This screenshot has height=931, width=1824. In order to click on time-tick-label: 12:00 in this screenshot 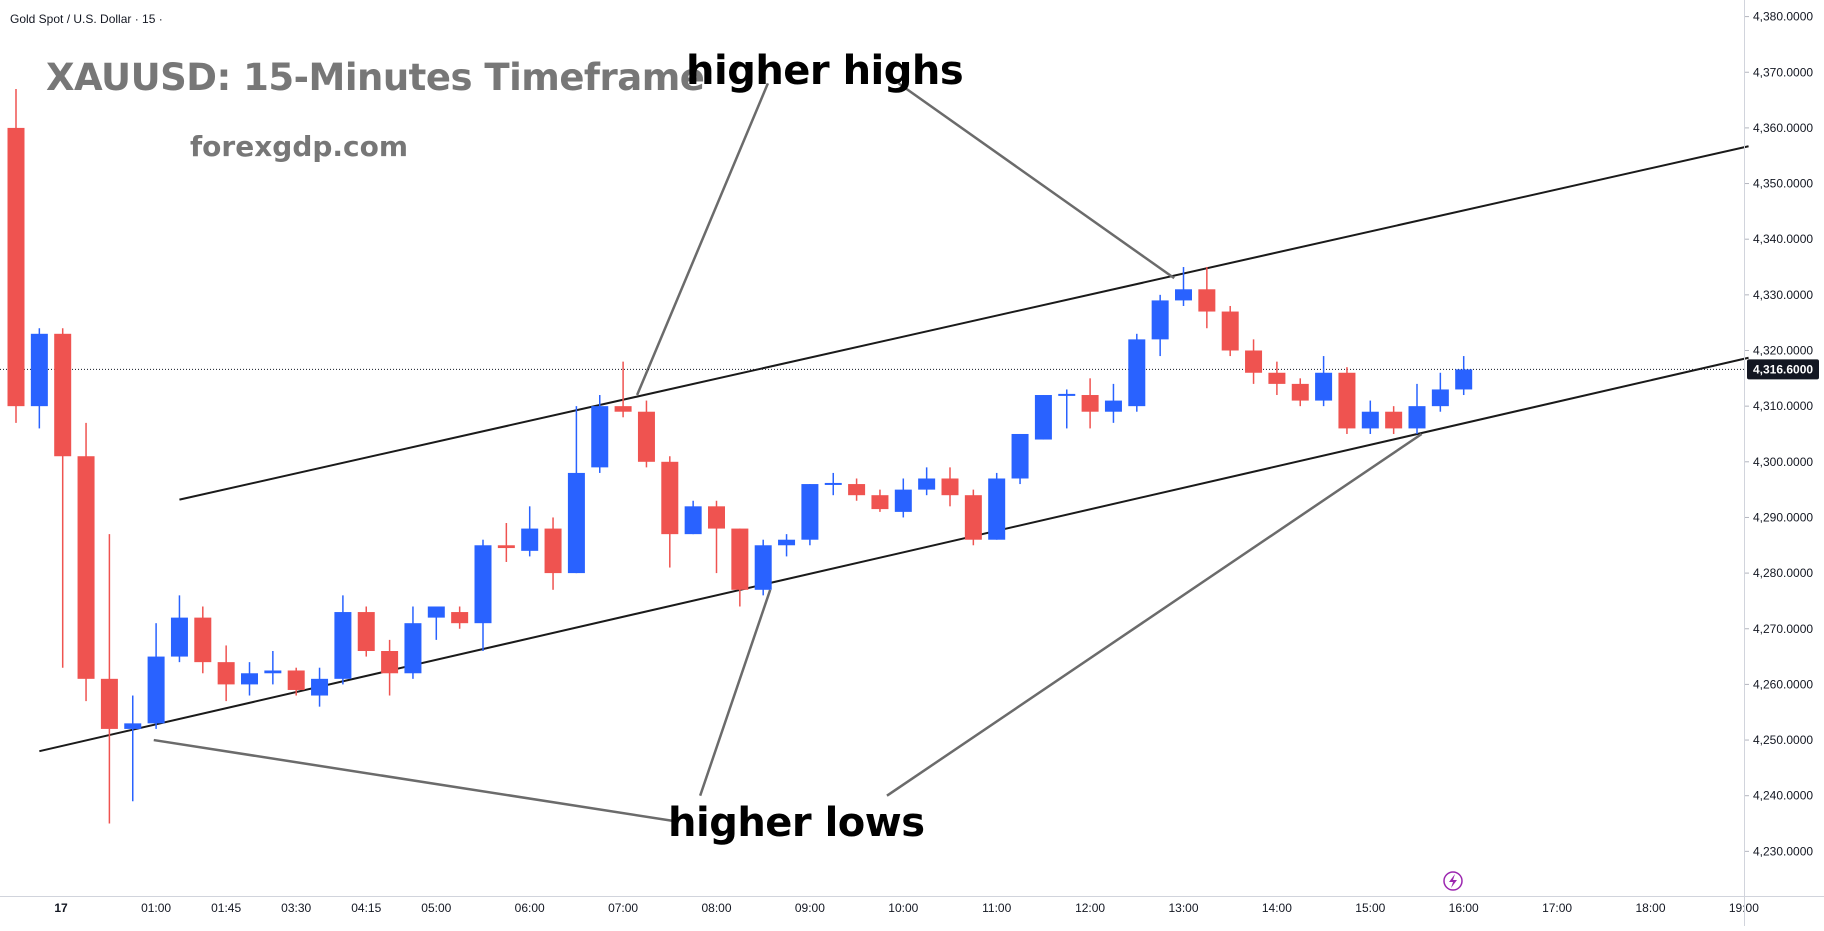, I will do `click(1090, 908)`.